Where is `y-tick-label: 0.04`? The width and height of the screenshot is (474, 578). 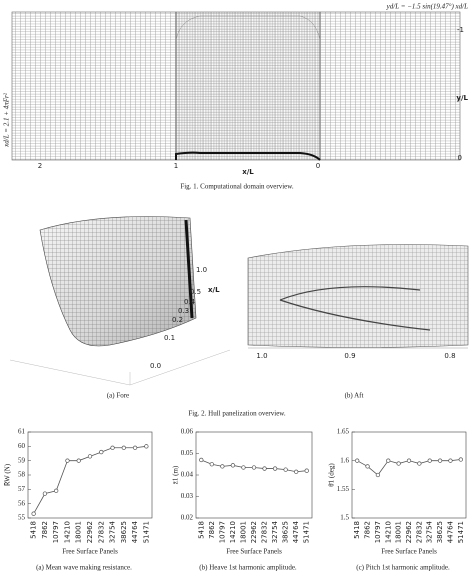
y-tick-label: 0.04 is located at coordinates (187, 475).